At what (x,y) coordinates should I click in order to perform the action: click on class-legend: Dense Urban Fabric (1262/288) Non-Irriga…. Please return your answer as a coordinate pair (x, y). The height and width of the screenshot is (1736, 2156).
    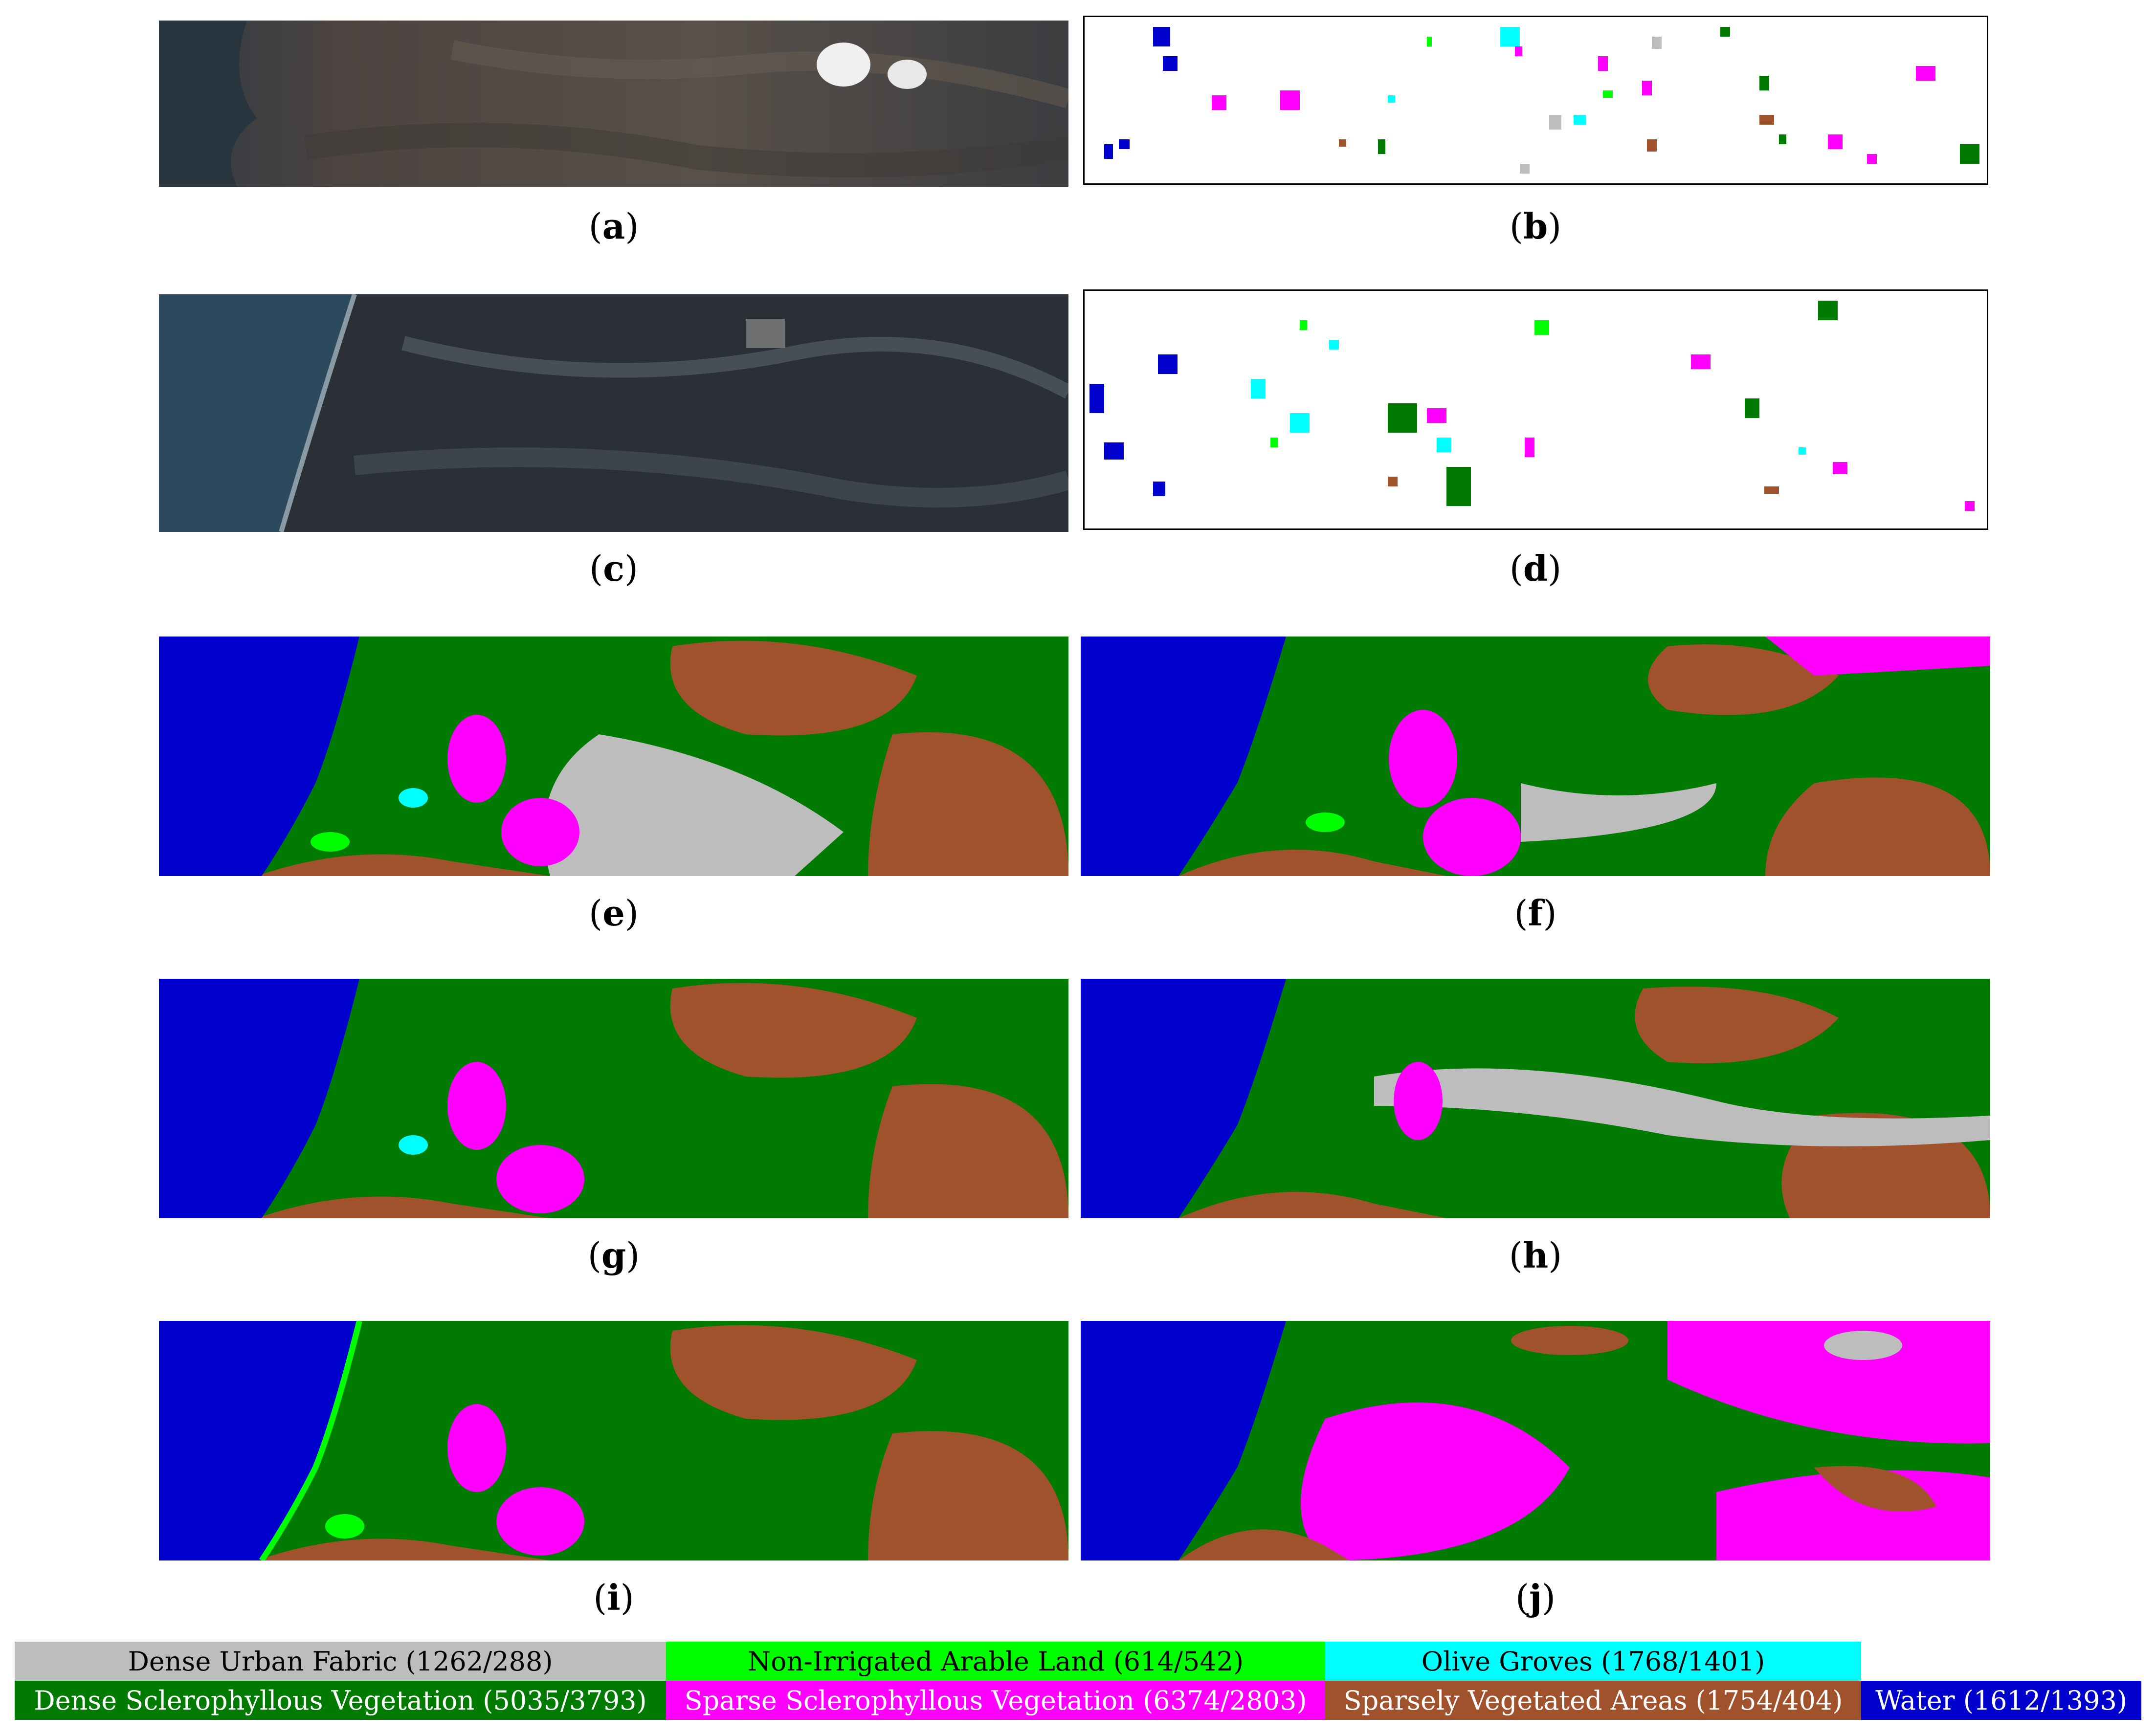
    Looking at the image, I should click on (1078, 1681).